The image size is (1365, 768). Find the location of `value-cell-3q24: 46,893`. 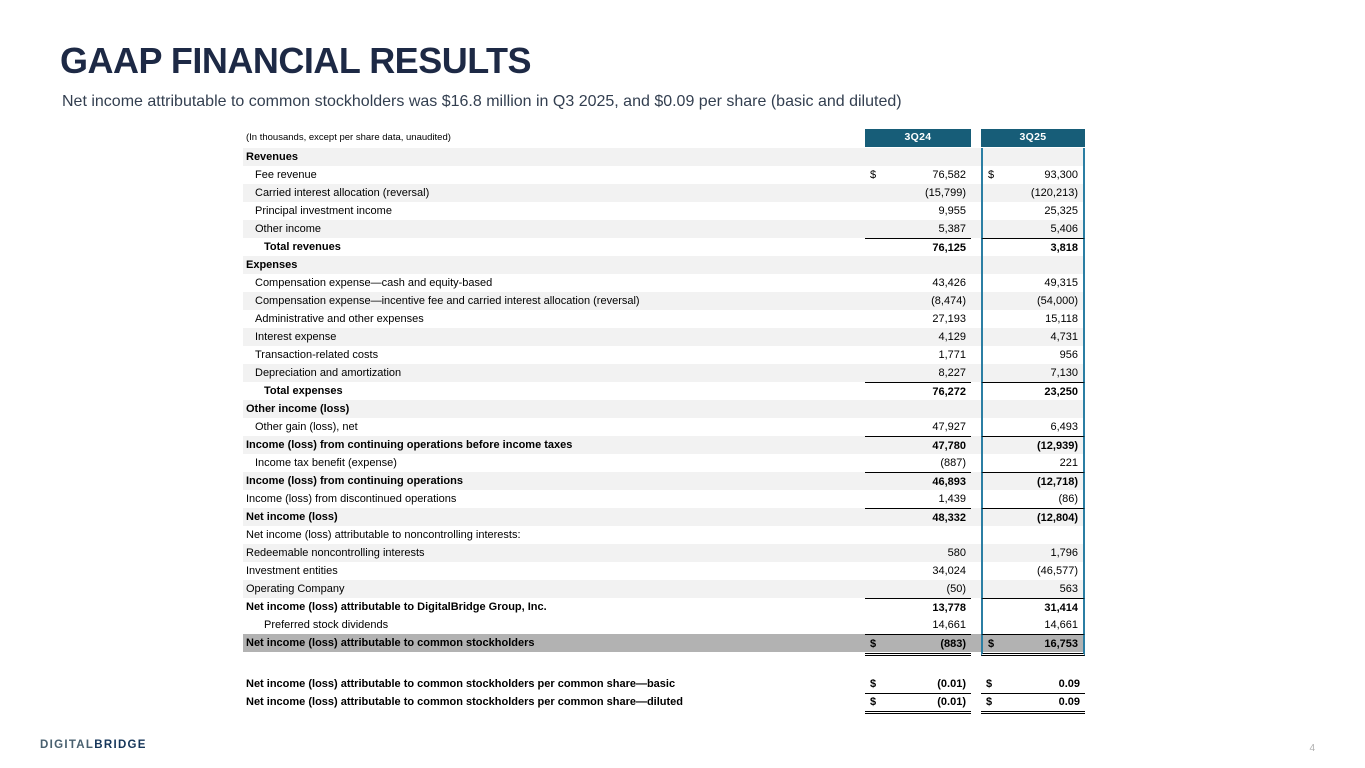

value-cell-3q24: 46,893 is located at coordinates (918, 481).